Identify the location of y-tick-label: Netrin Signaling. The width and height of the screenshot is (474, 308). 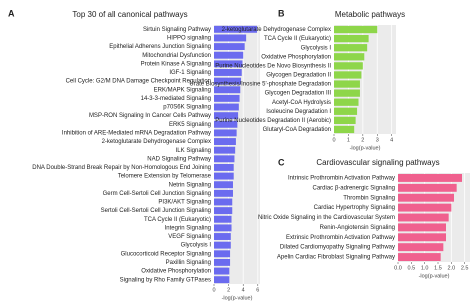
(190, 185).